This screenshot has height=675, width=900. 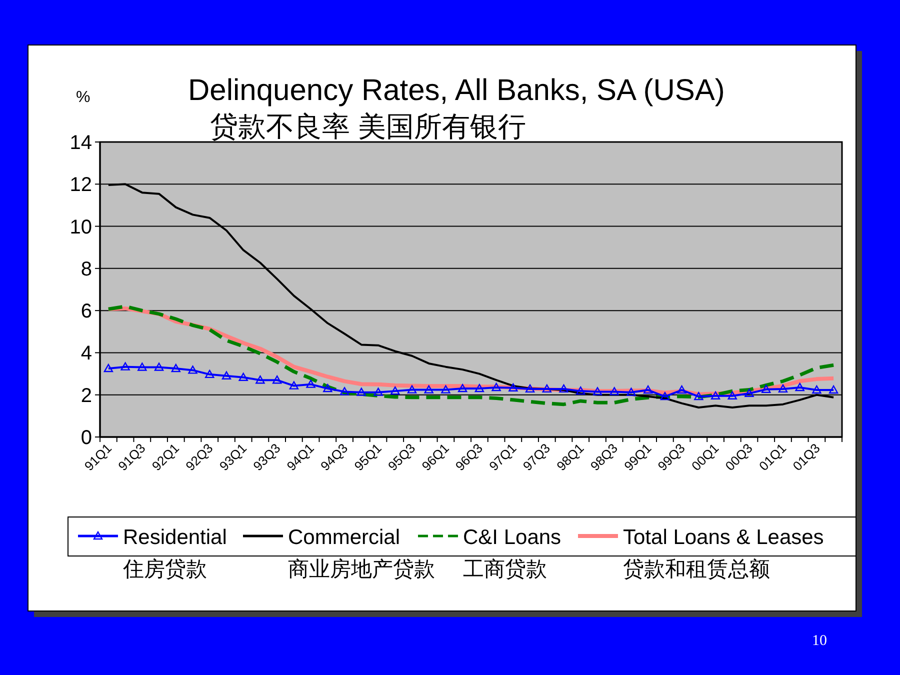 I want to click on text: 住房贷款, so click(x=164, y=569).